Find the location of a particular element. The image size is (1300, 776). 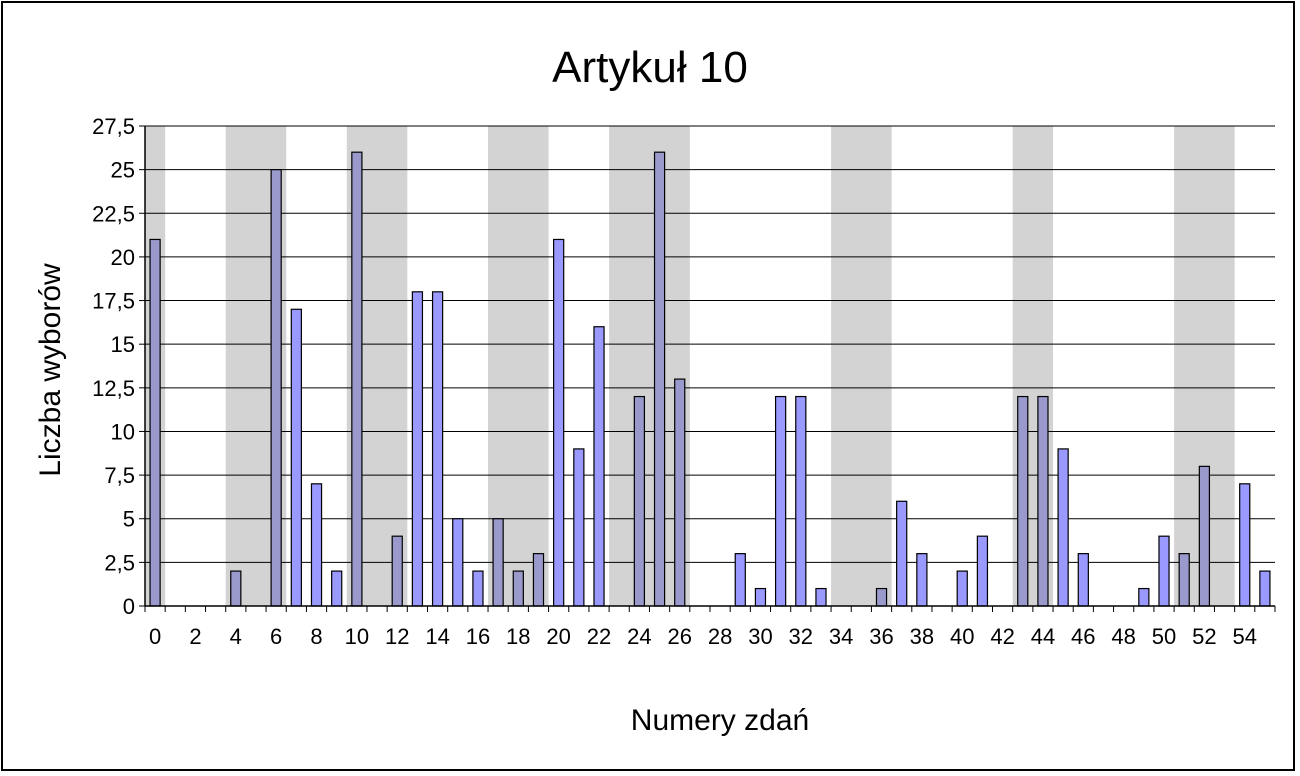

y-tick-label: 15 is located at coordinates (123, 344).